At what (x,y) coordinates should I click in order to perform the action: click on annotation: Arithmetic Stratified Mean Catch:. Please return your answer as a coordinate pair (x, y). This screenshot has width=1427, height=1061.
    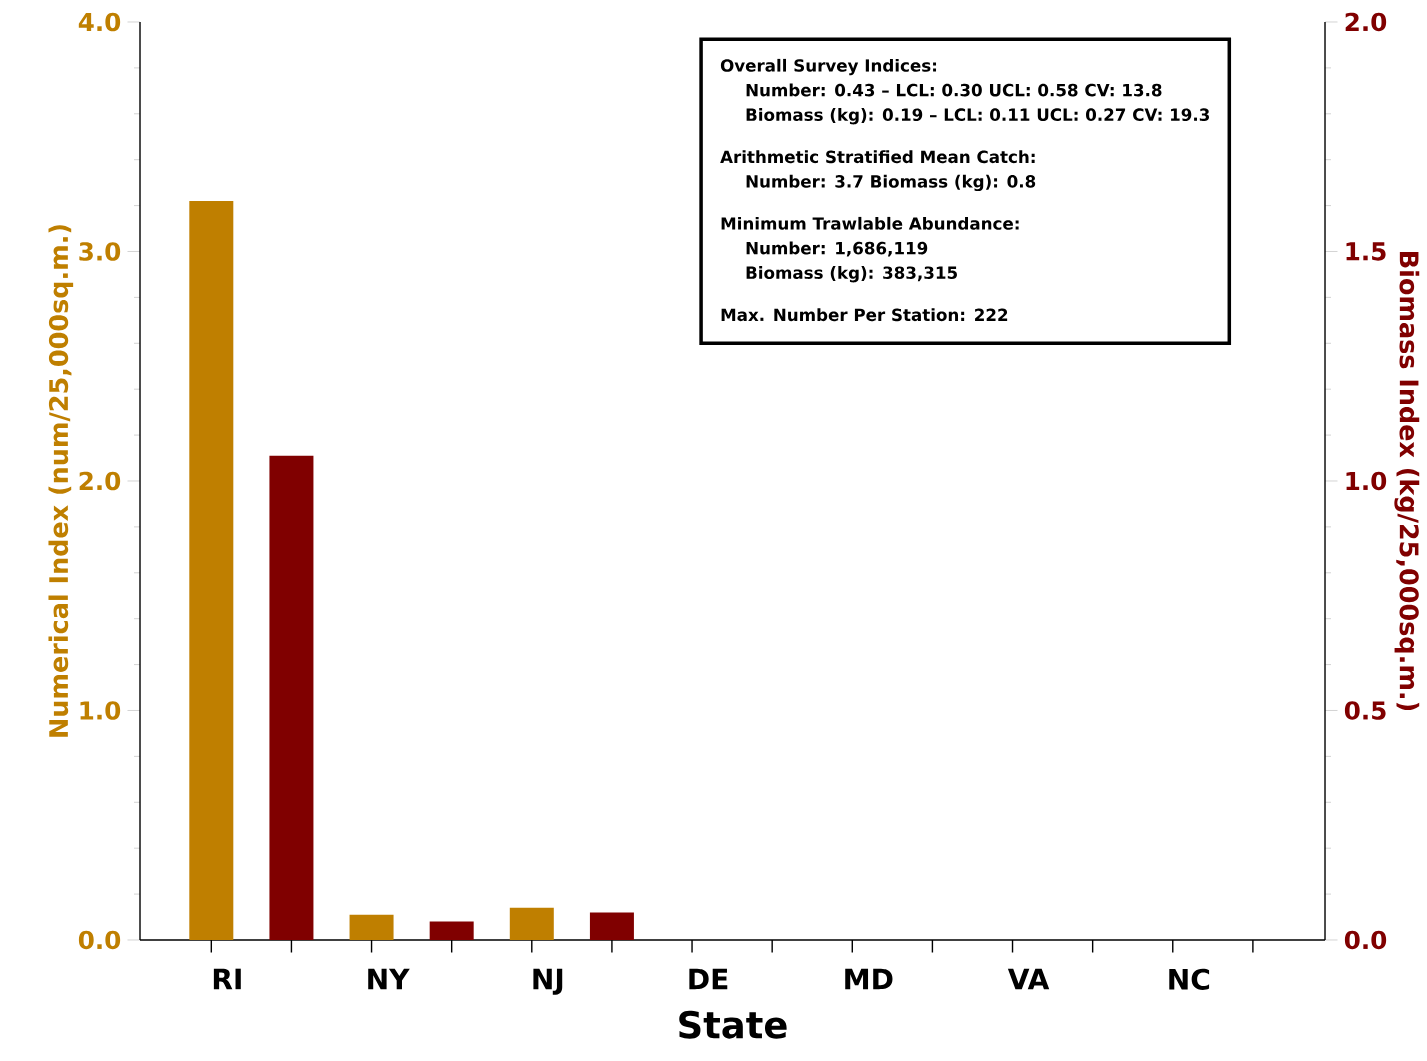
    Looking at the image, I should click on (877, 157).